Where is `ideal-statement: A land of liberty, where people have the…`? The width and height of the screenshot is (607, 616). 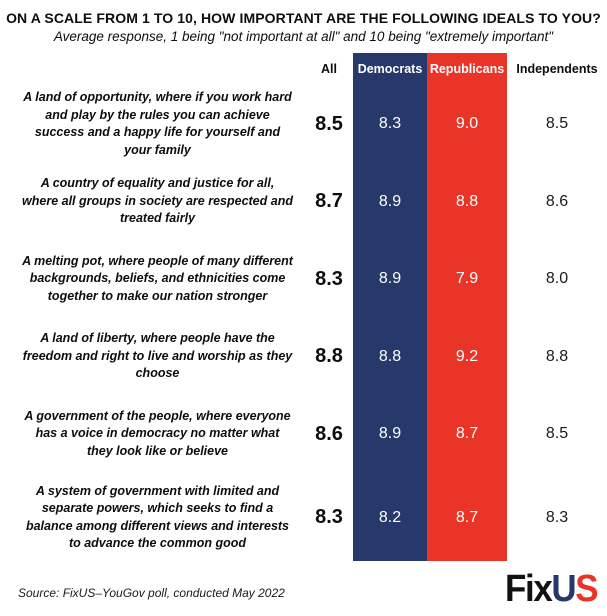
ideal-statement: A land of liberty, where people have the… is located at coordinates (157, 356).